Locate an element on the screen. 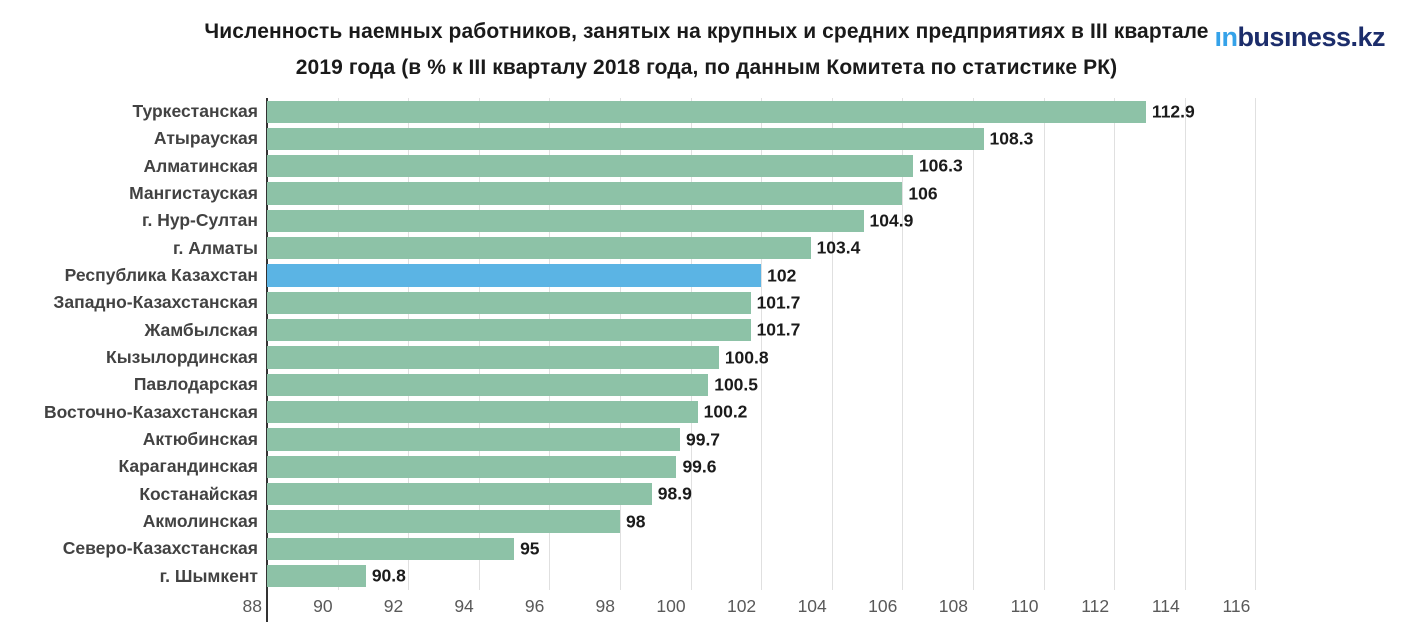 The height and width of the screenshot is (637, 1413). x-tick-label: 90 is located at coordinates (323, 606).